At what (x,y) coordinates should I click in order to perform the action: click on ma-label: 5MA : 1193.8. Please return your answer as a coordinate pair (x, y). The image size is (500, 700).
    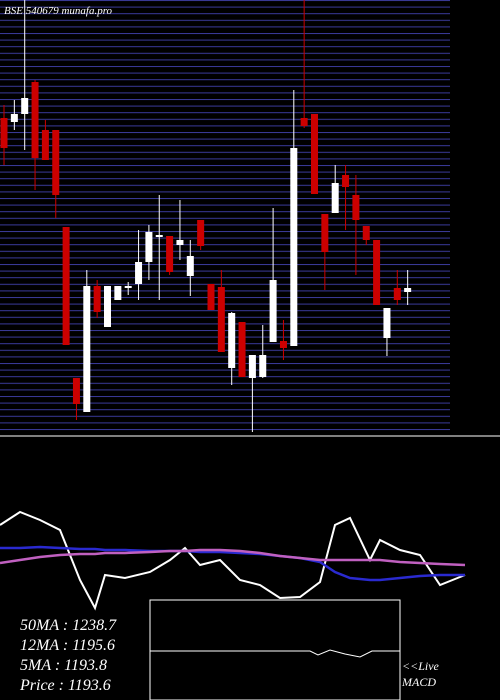
    Looking at the image, I should click on (63, 665).